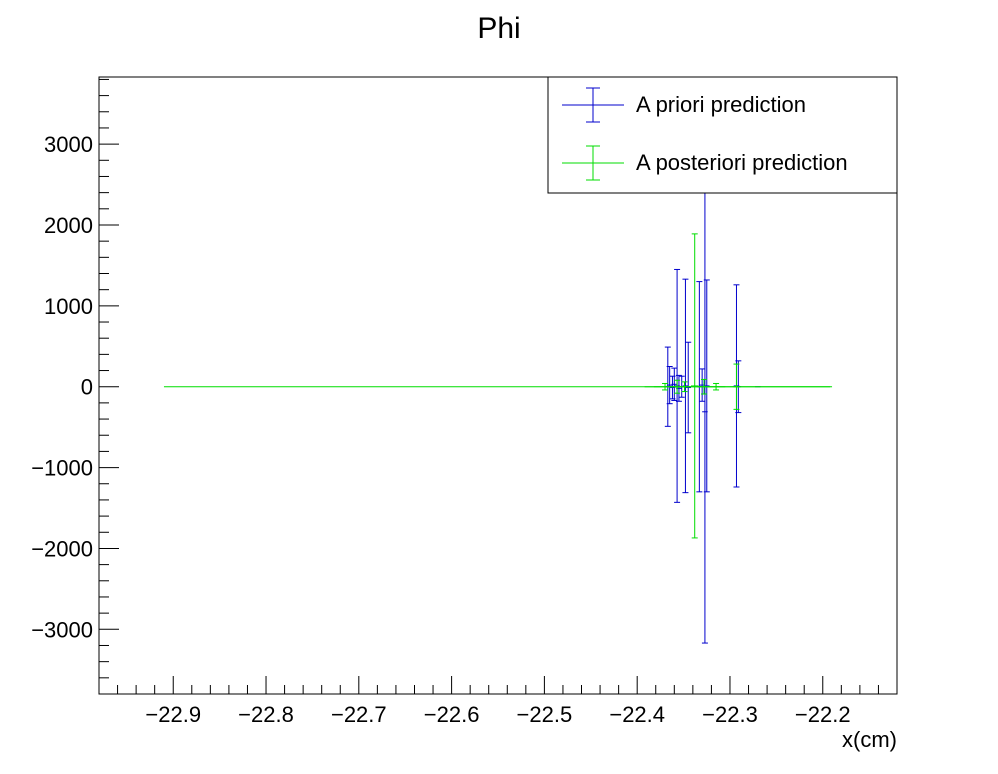 Image resolution: width=998 pixels, height=774 pixels. Describe the element at coordinates (498, 701) in the screenshot. I see `x-axis: −22.9 −22.8 −22.7 −22.6 −22.5 −22.4 −22.3 −22.2` at that location.